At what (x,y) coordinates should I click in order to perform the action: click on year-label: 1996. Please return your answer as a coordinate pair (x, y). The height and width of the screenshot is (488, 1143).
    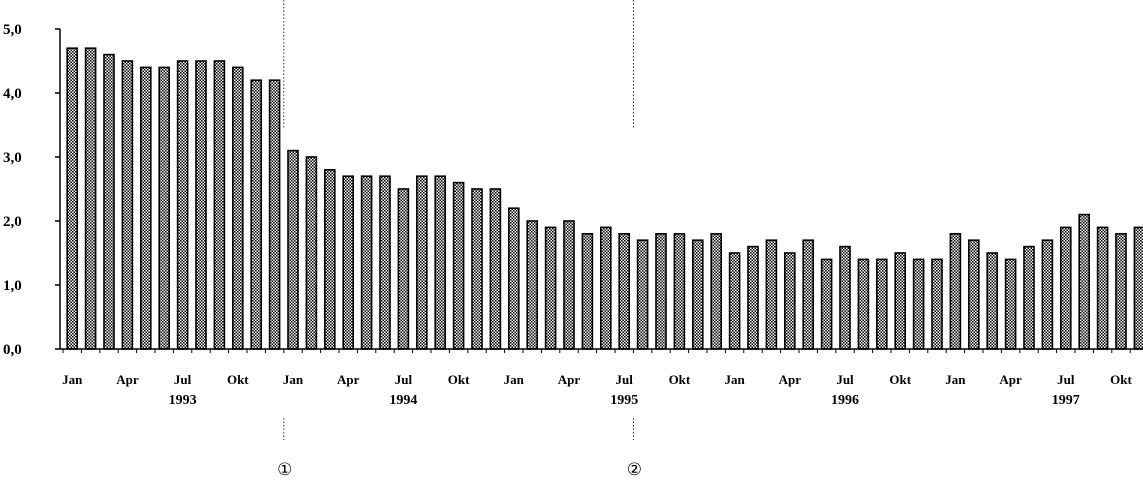
    Looking at the image, I should click on (845, 400).